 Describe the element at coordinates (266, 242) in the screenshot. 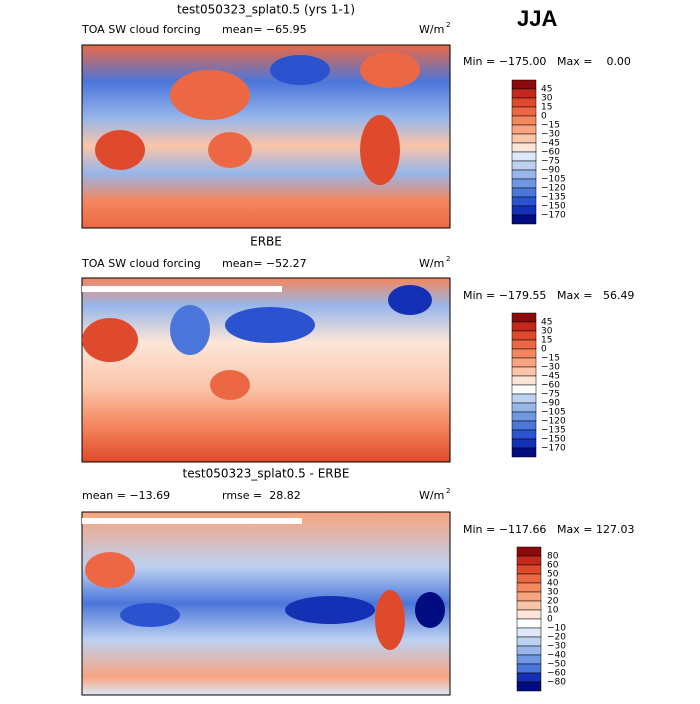

I see `panel-title: ERBE` at that location.